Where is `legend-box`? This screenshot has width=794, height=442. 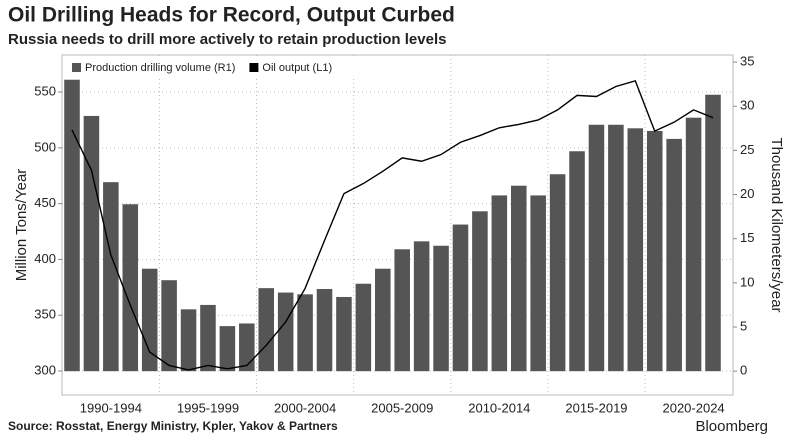 legend-box is located at coordinates (212, 68).